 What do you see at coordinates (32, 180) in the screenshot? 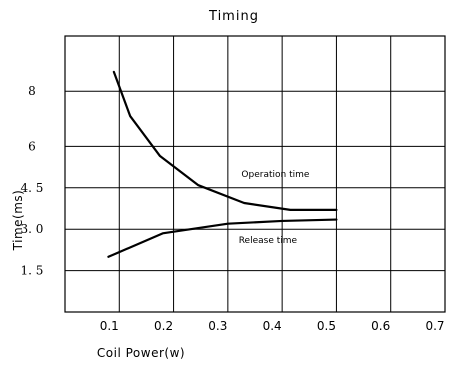
I see `y-tick-labels: 1. 5 3. 0 4. 5 6 8` at bounding box center [32, 180].